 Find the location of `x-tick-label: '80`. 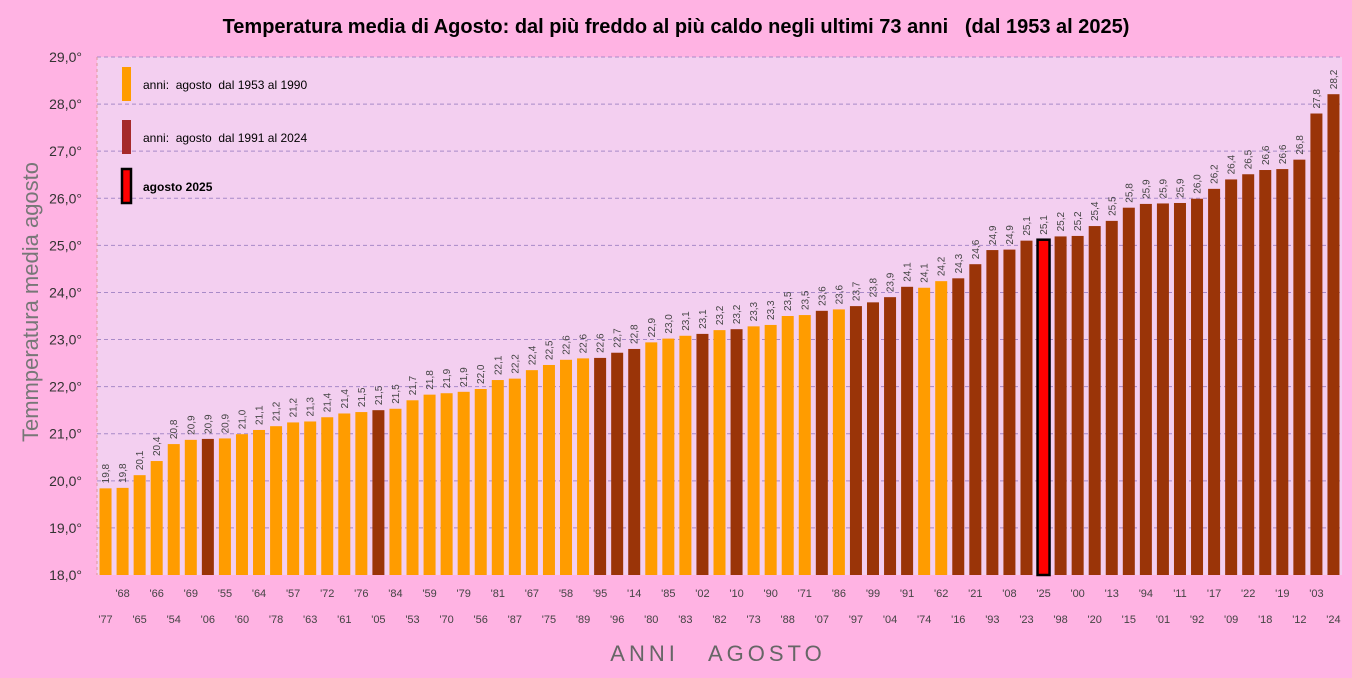

x-tick-label: '80 is located at coordinates (651, 620).